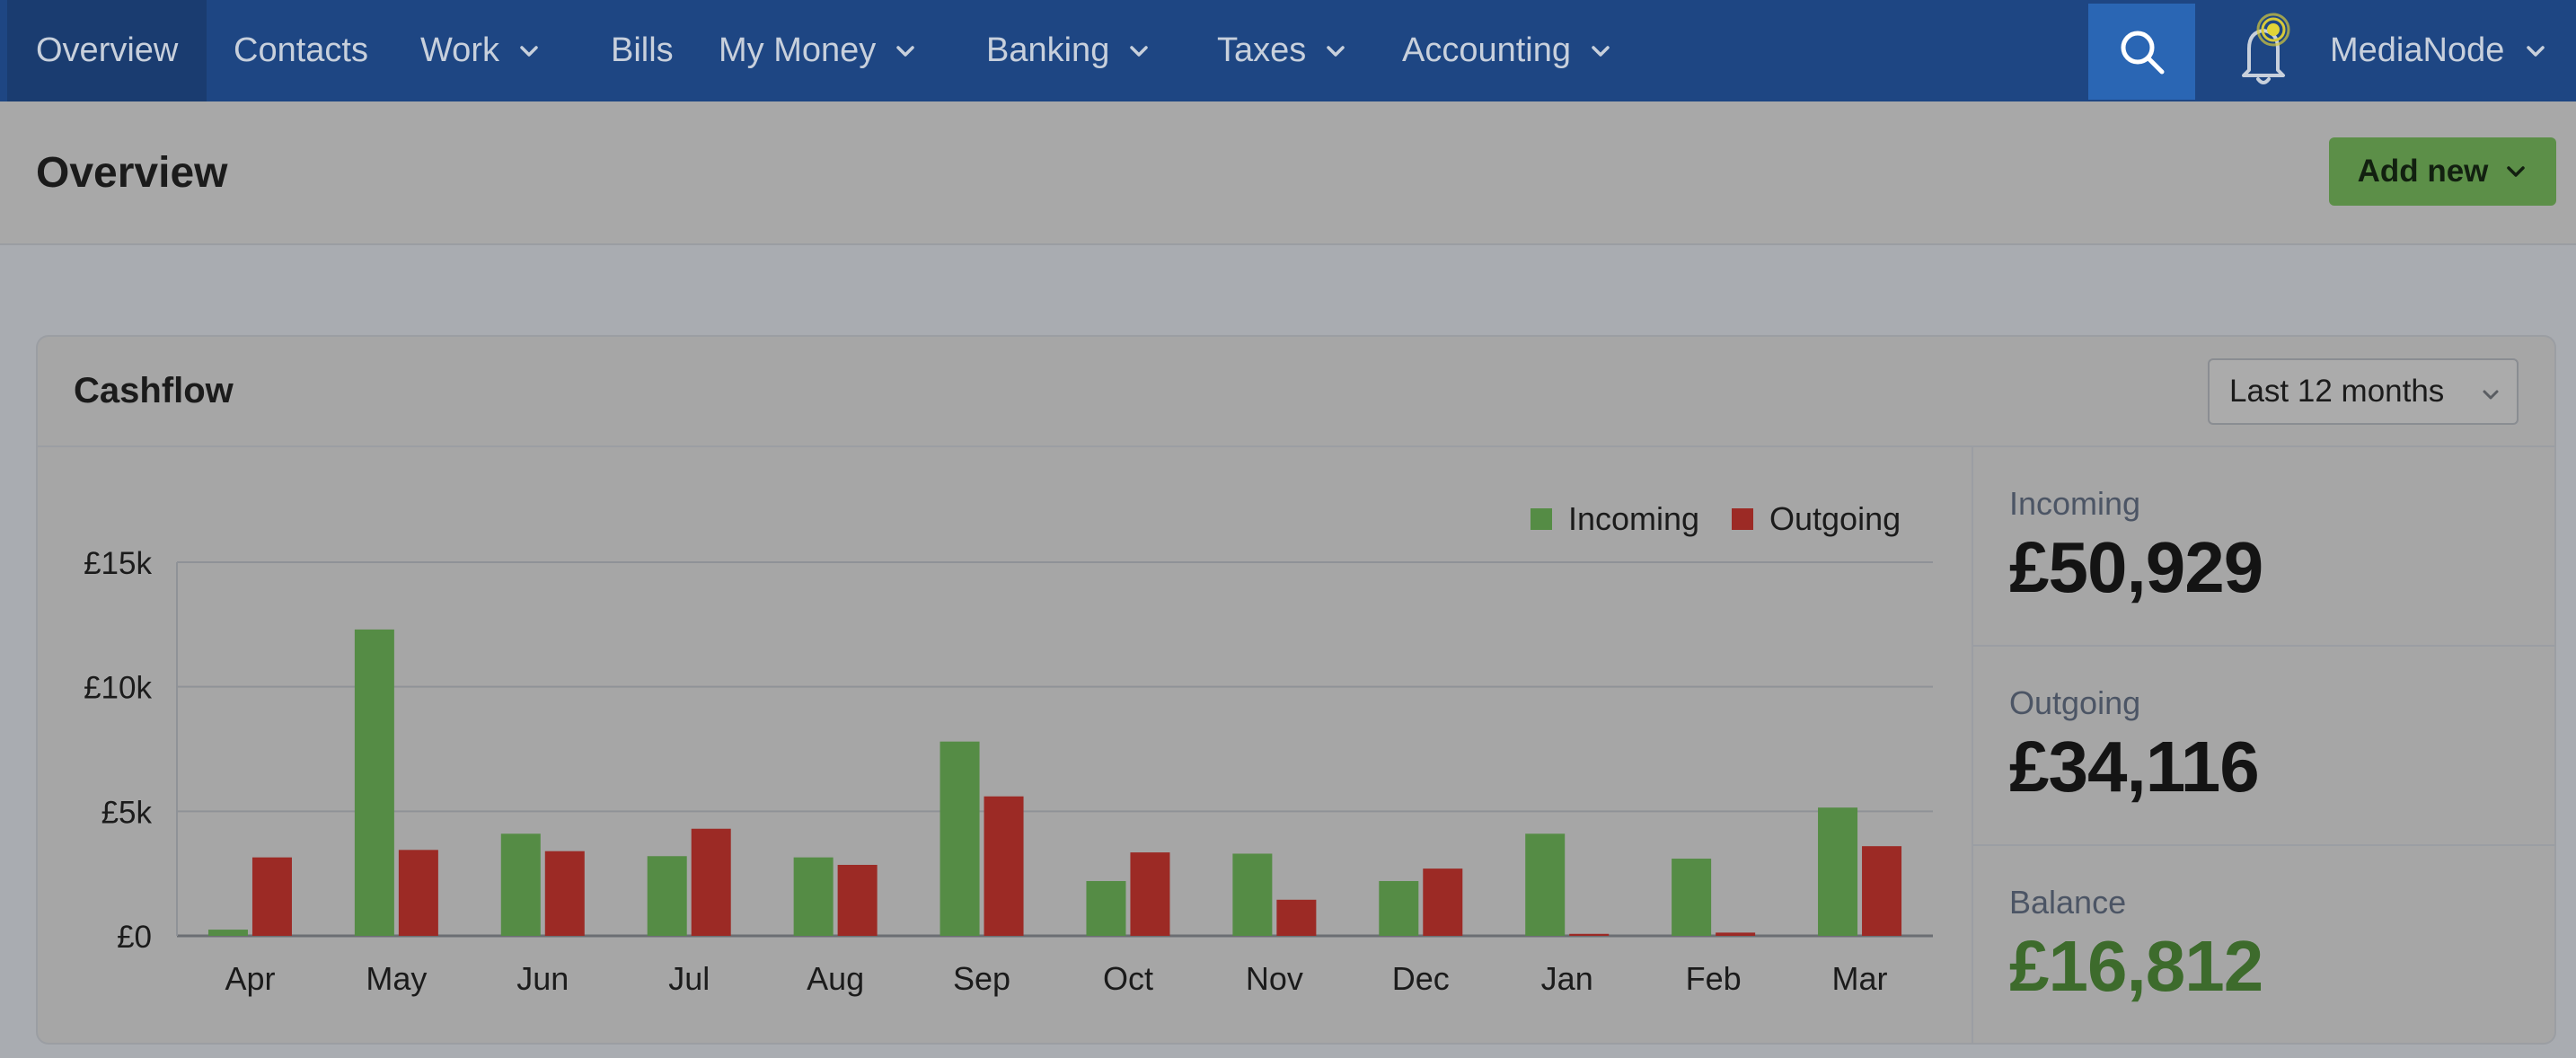 The width and height of the screenshot is (2576, 1058). I want to click on nav-item-label: Contacts, so click(301, 50).